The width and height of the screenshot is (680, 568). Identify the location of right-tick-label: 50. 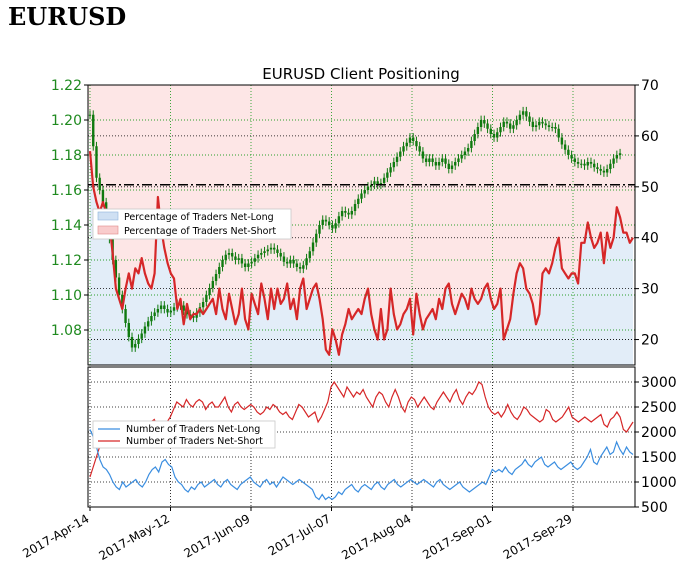
(650, 188).